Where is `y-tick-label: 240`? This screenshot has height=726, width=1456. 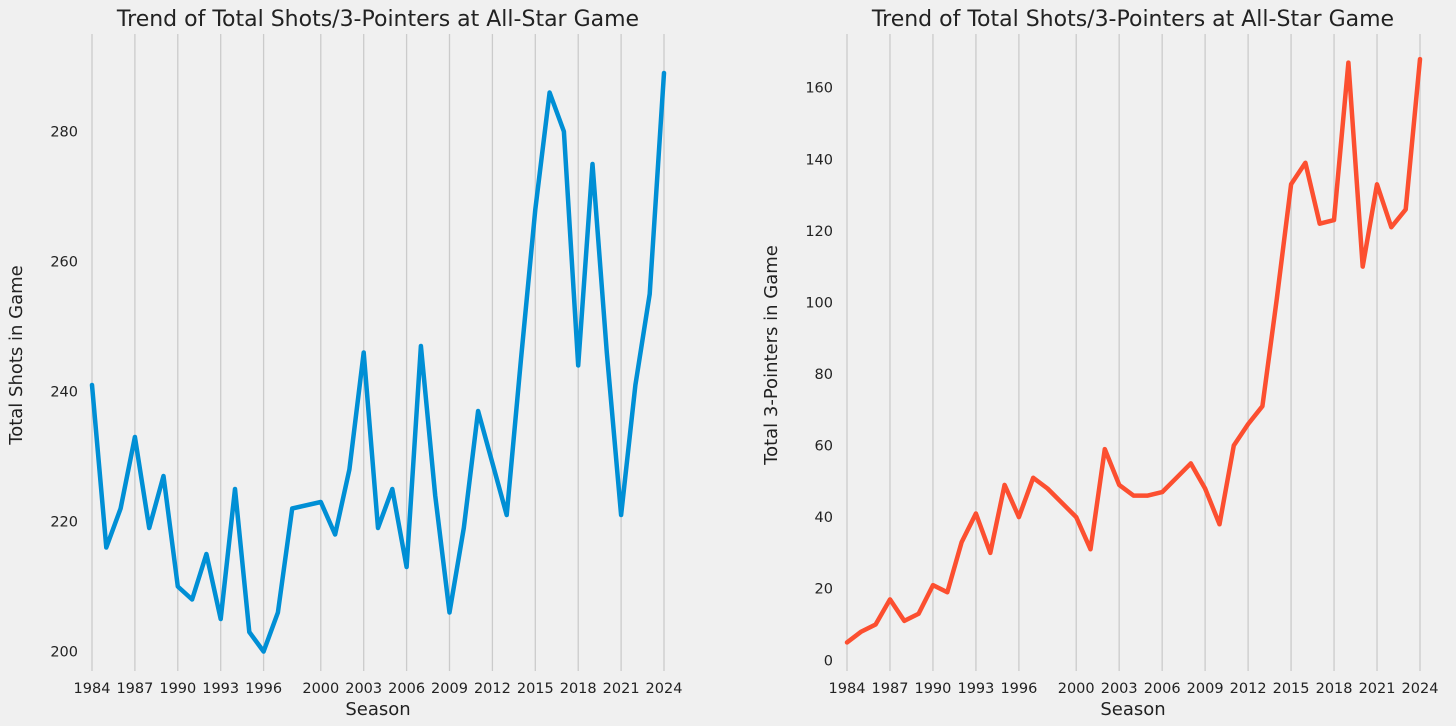
y-tick-label: 240 is located at coordinates (64, 393).